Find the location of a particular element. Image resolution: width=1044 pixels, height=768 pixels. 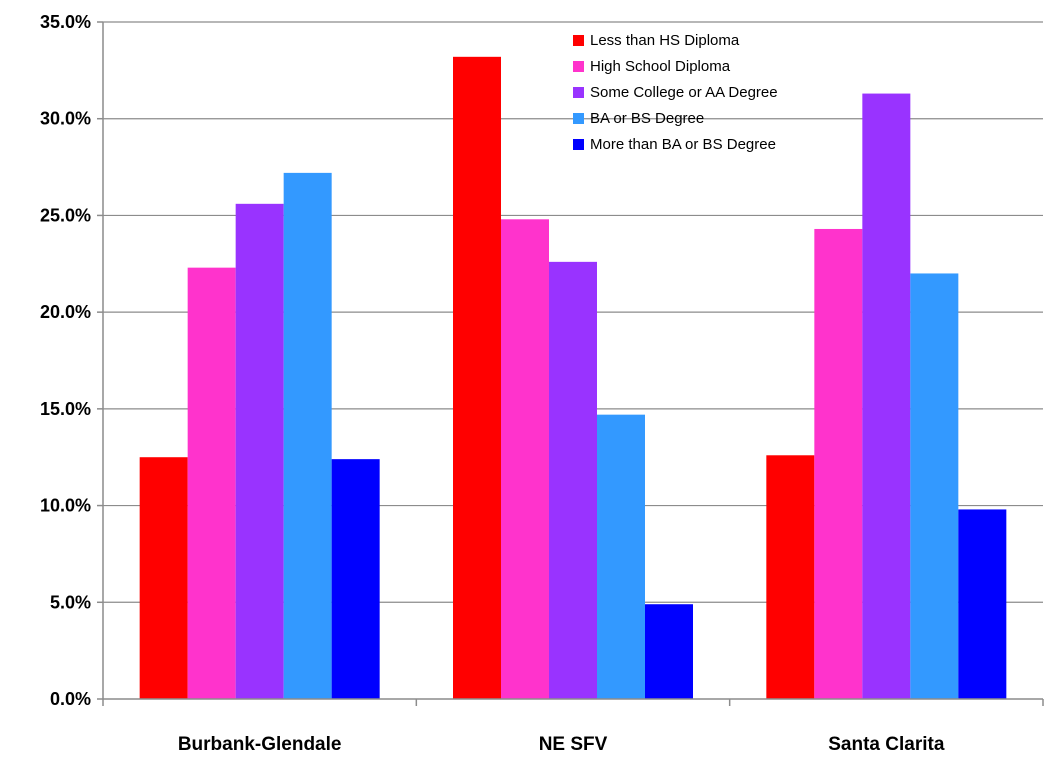

y-tick-label: 0.0% is located at coordinates (70, 699).